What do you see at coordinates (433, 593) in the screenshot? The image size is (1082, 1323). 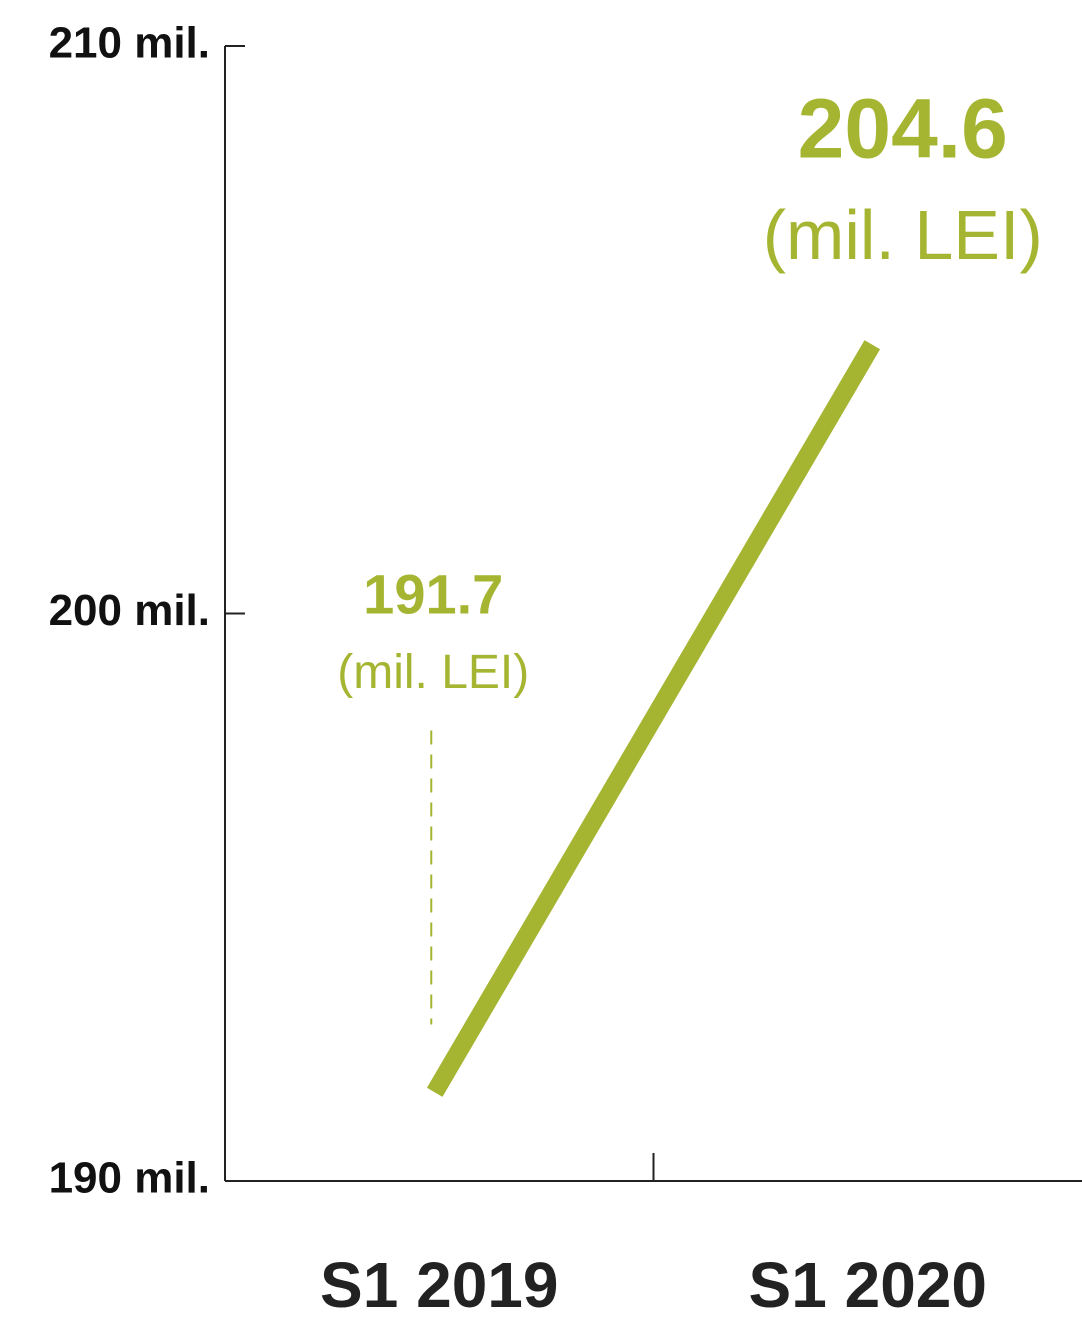 I see `value-label: 191.7` at bounding box center [433, 593].